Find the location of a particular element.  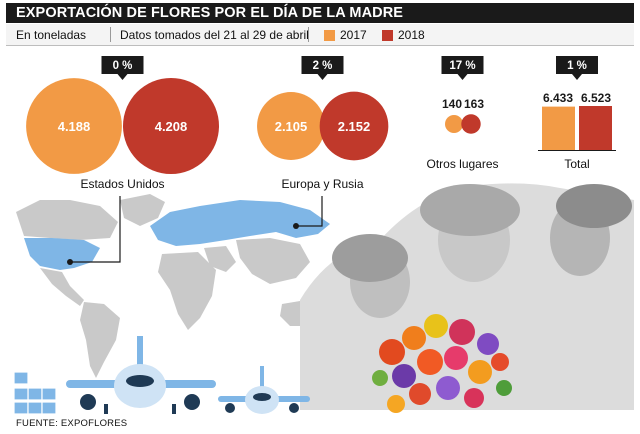

growth-badge-estados-unidos-label: 0 % is located at coordinates (123, 66).